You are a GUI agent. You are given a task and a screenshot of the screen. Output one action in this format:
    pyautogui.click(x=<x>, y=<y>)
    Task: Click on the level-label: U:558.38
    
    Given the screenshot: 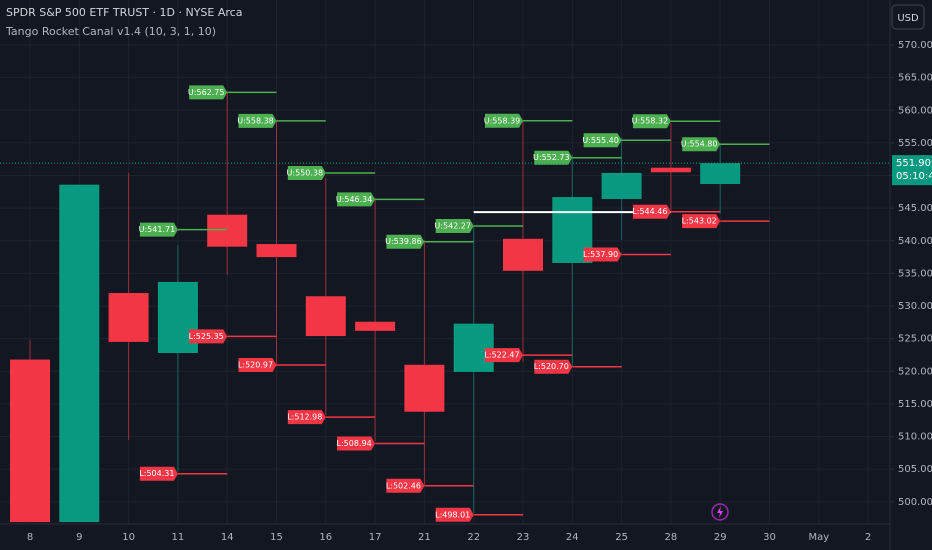 What is the action you would take?
    pyautogui.click(x=255, y=120)
    